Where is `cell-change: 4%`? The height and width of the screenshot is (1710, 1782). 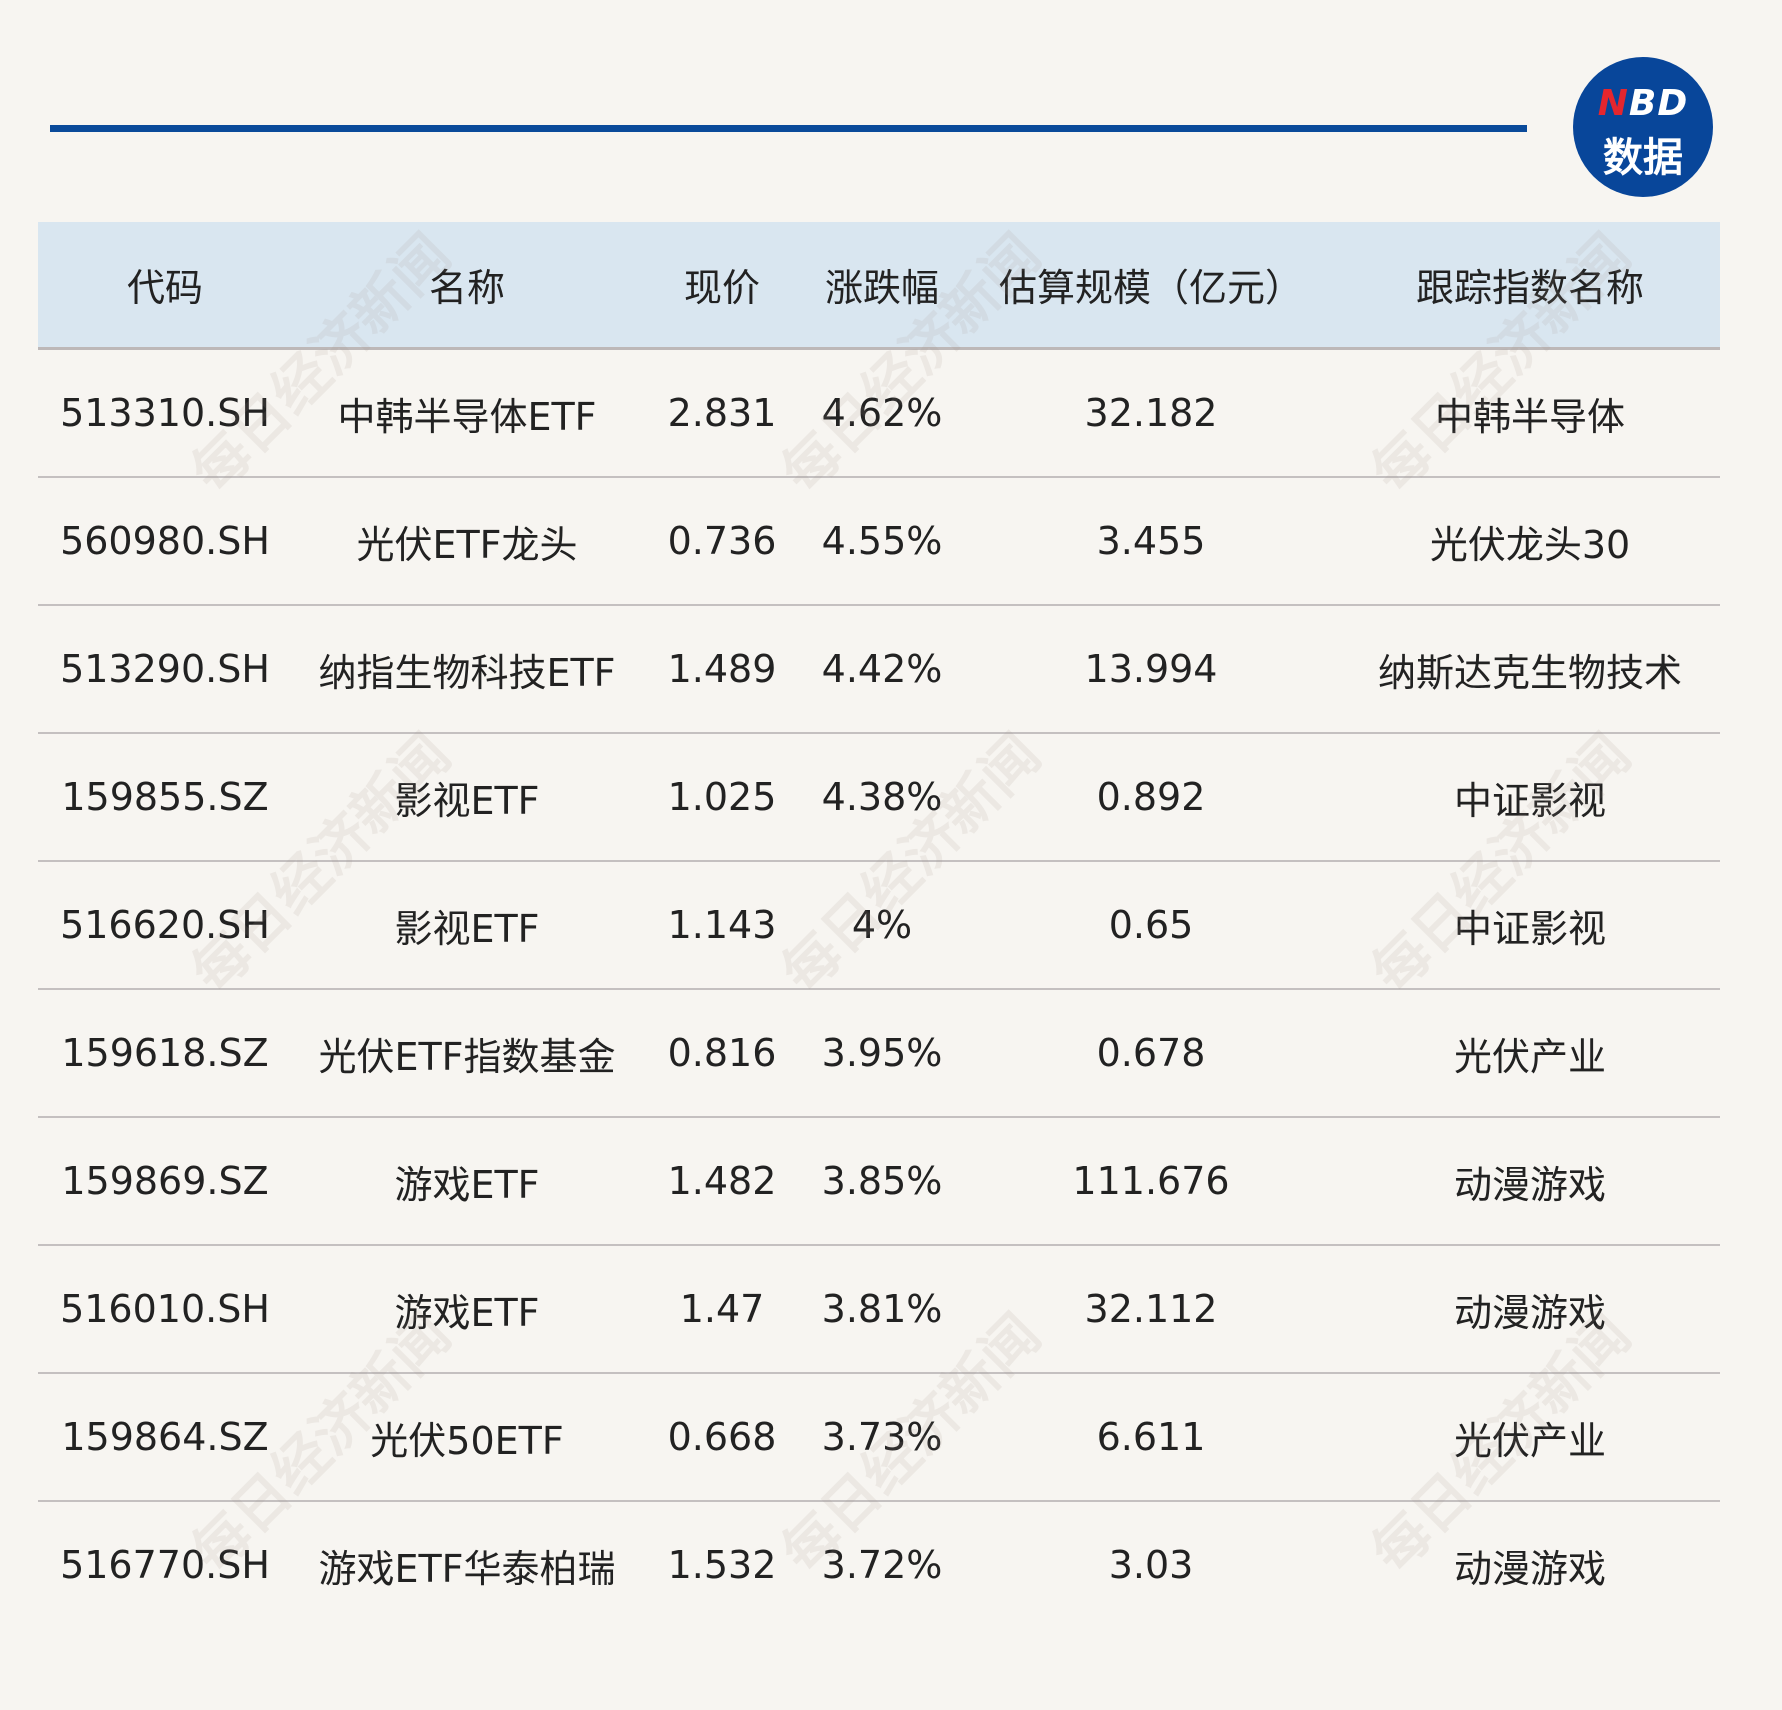
cell-change: 4% is located at coordinates (882, 925).